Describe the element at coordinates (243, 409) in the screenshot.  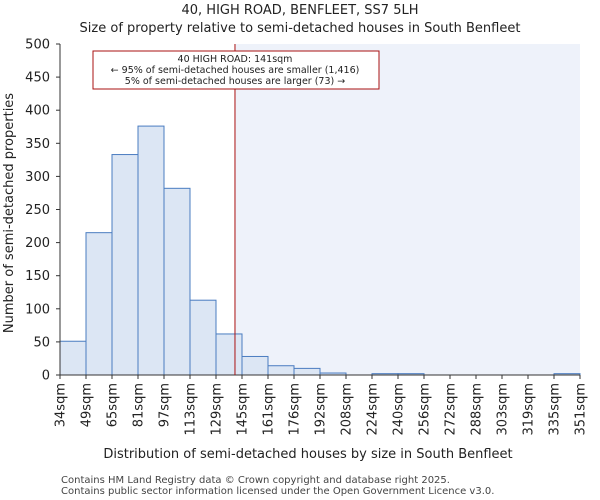
I see `x-tick-label-145sqm: 145sqm` at that location.